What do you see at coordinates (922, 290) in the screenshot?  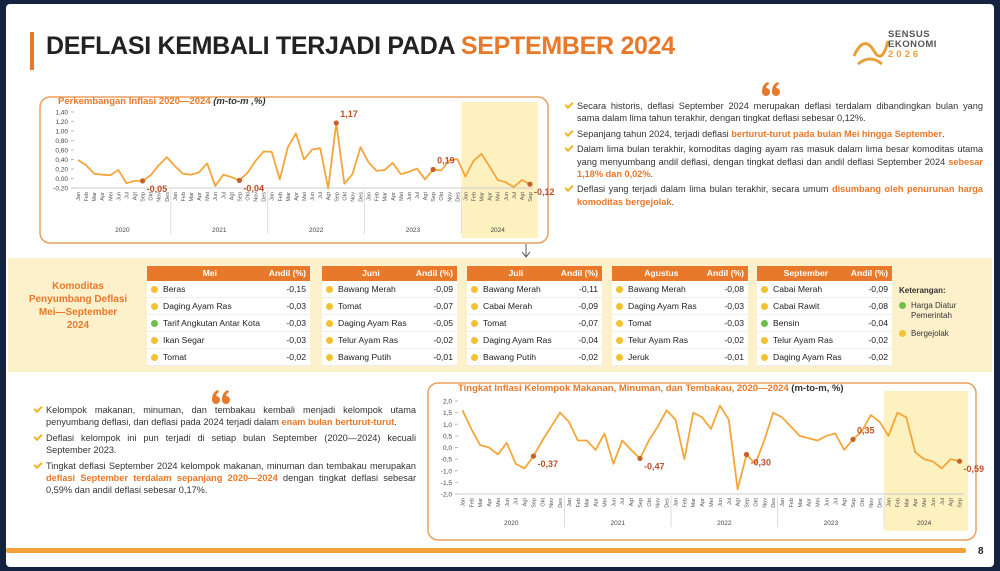 I see `legend-title: Keterangan:` at bounding box center [922, 290].